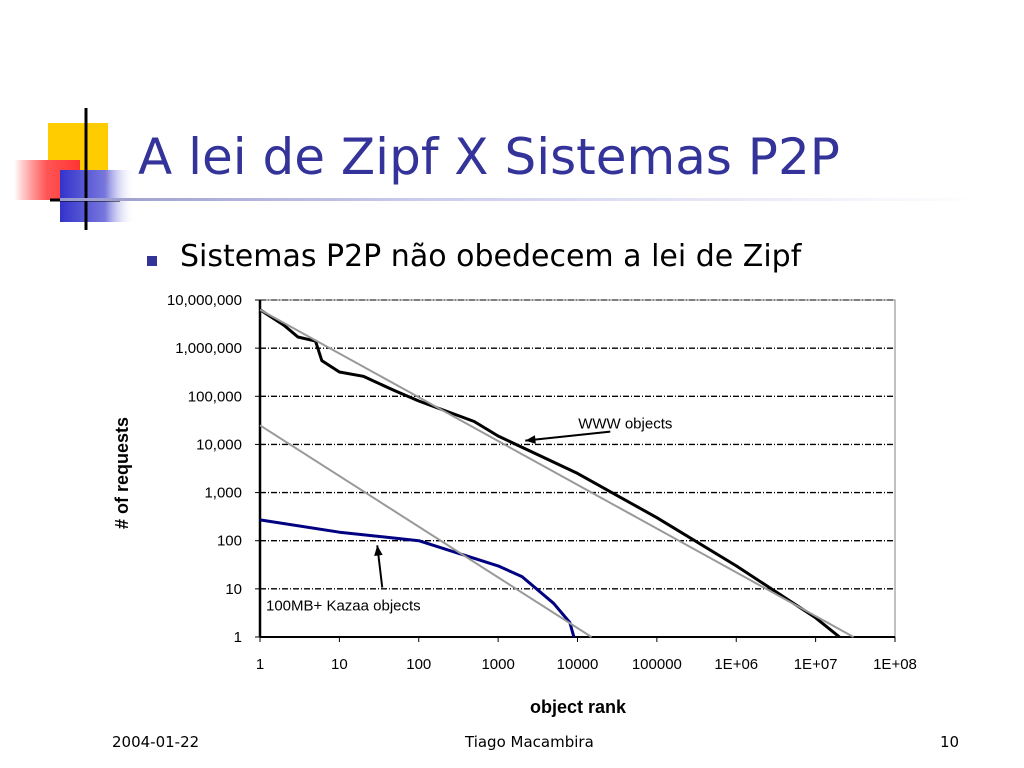  I want to click on footer-page-number: 10, so click(950, 742).